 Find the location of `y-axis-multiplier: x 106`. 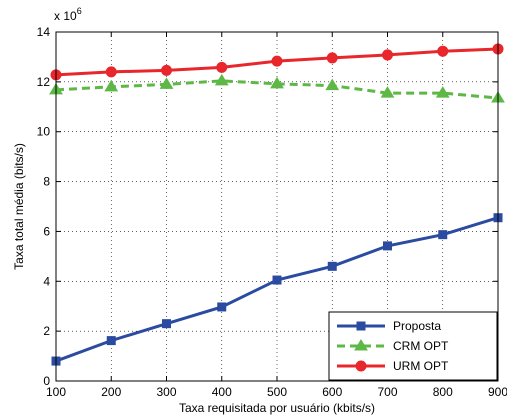

y-axis-multiplier: x 106 is located at coordinates (68, 14).